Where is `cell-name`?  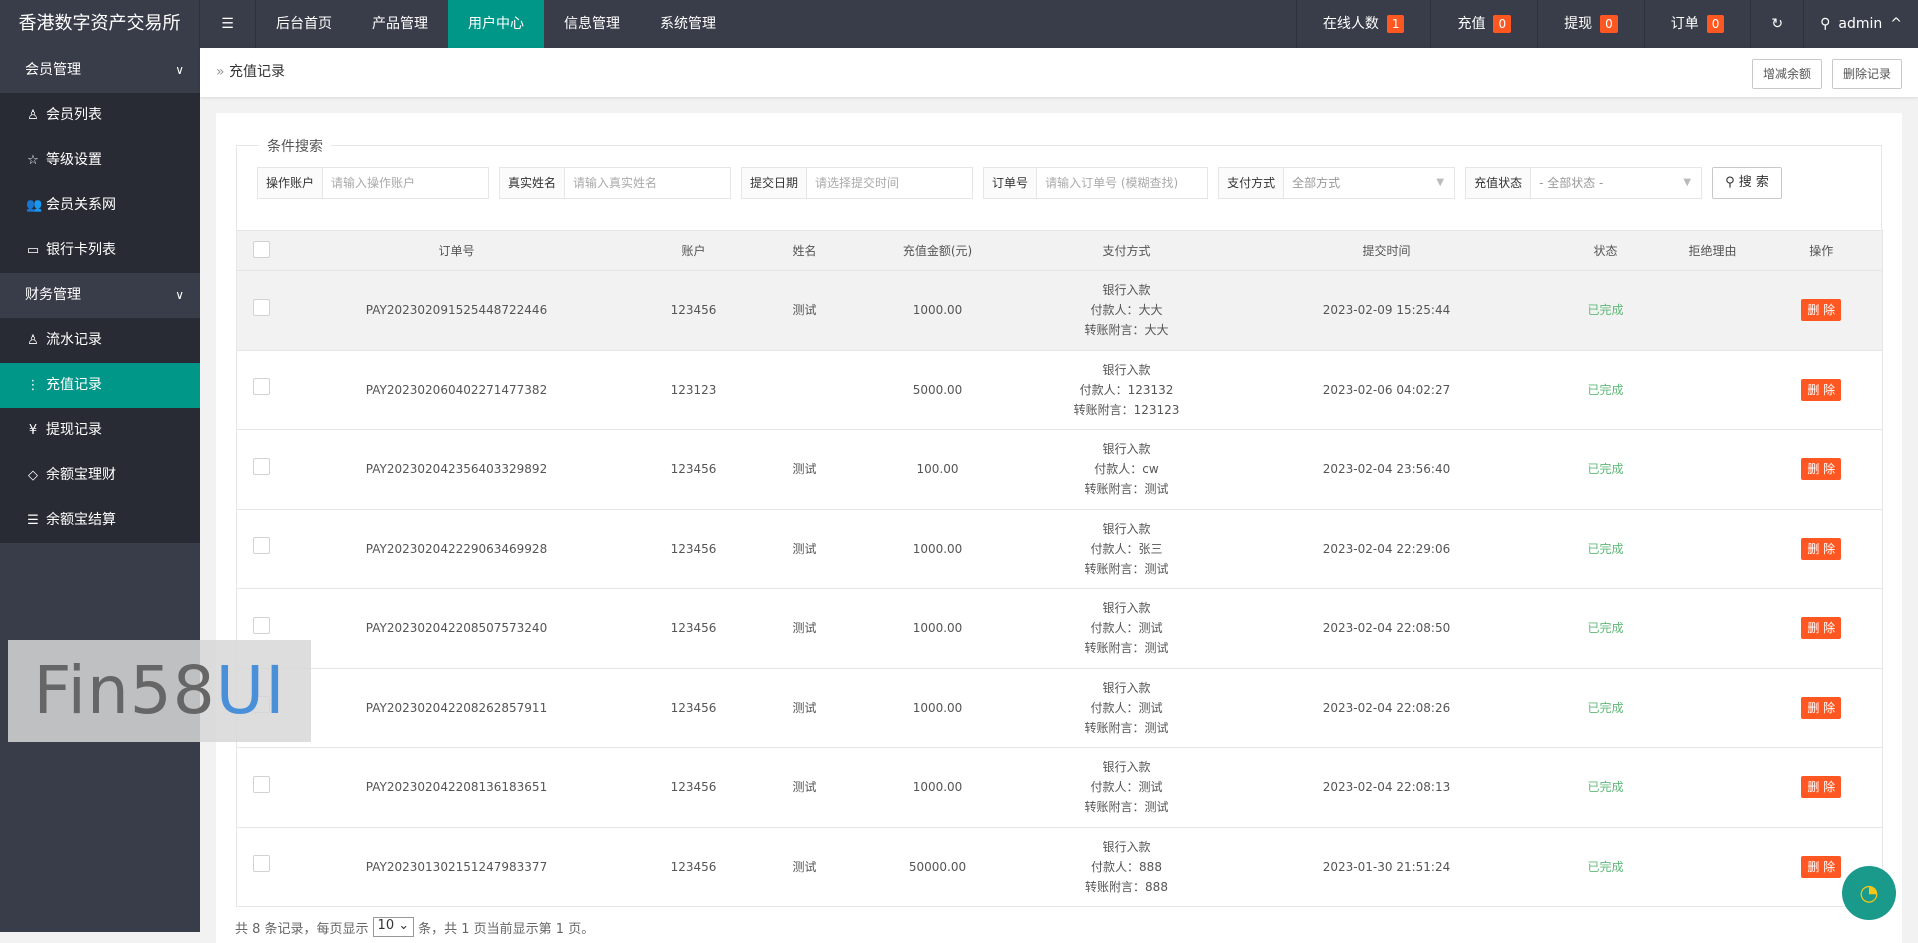
cell-name is located at coordinates (804, 389).